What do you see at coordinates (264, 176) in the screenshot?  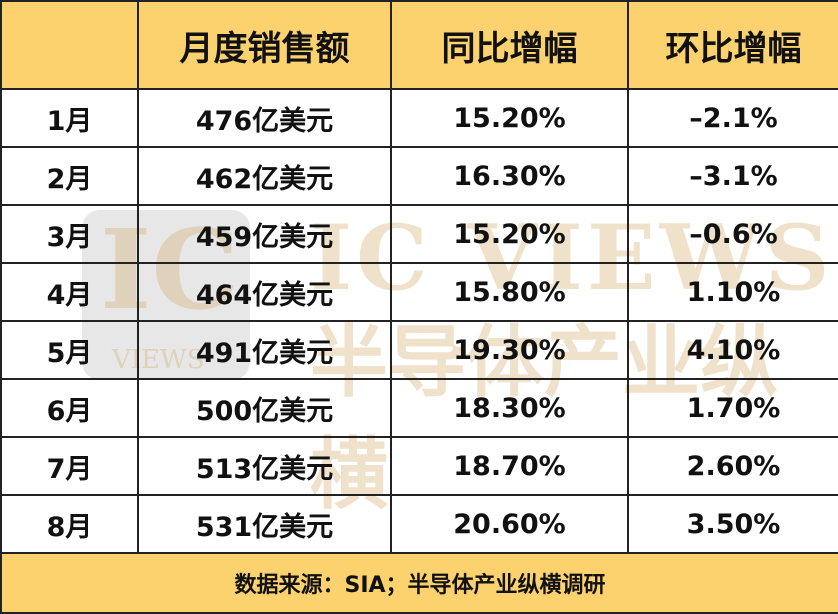 I see `value-cell: 462亿美元` at bounding box center [264, 176].